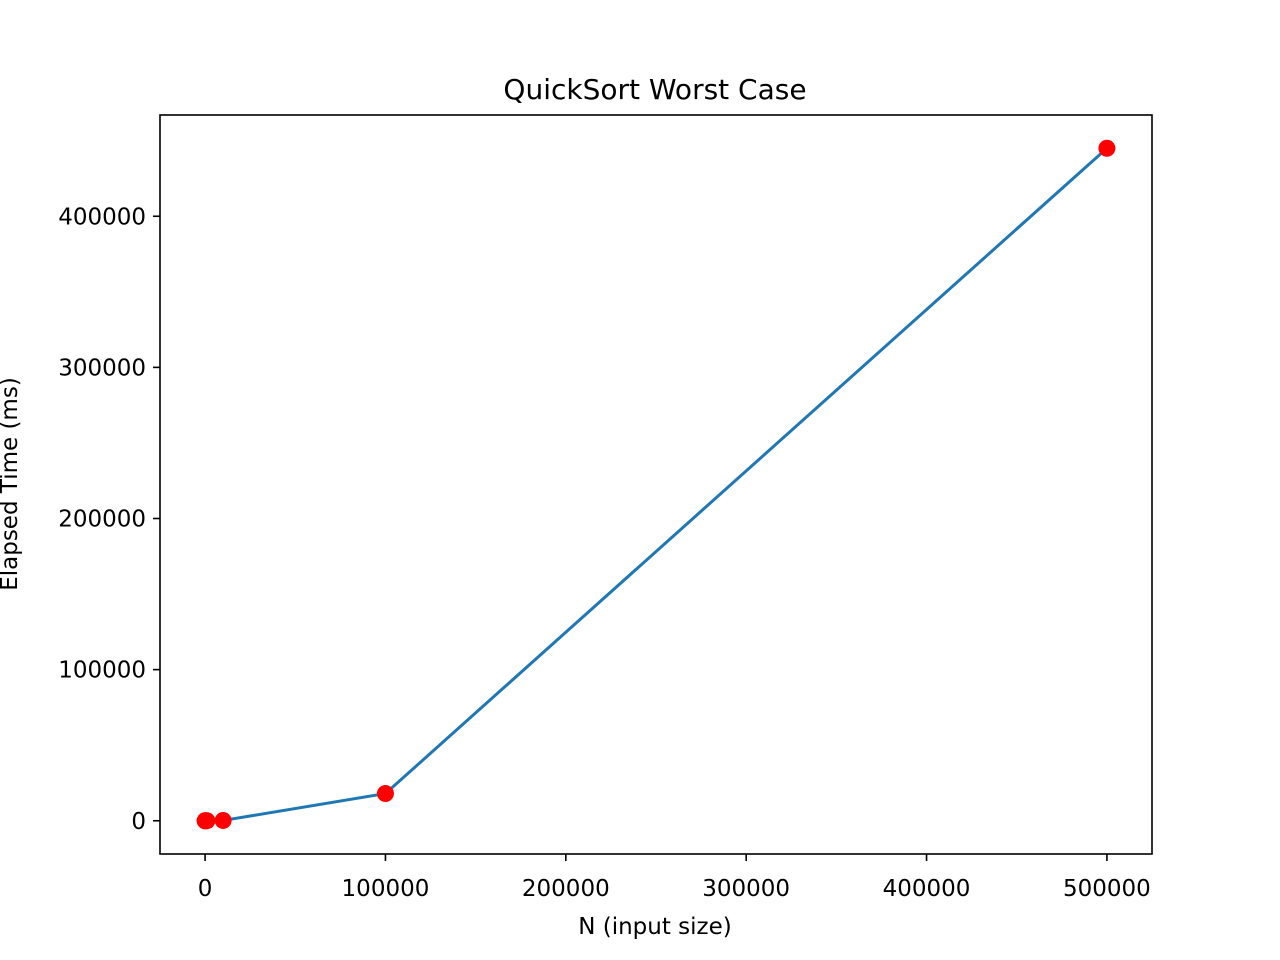  What do you see at coordinates (138, 822) in the screenshot?
I see `y-tick-label: 0` at bounding box center [138, 822].